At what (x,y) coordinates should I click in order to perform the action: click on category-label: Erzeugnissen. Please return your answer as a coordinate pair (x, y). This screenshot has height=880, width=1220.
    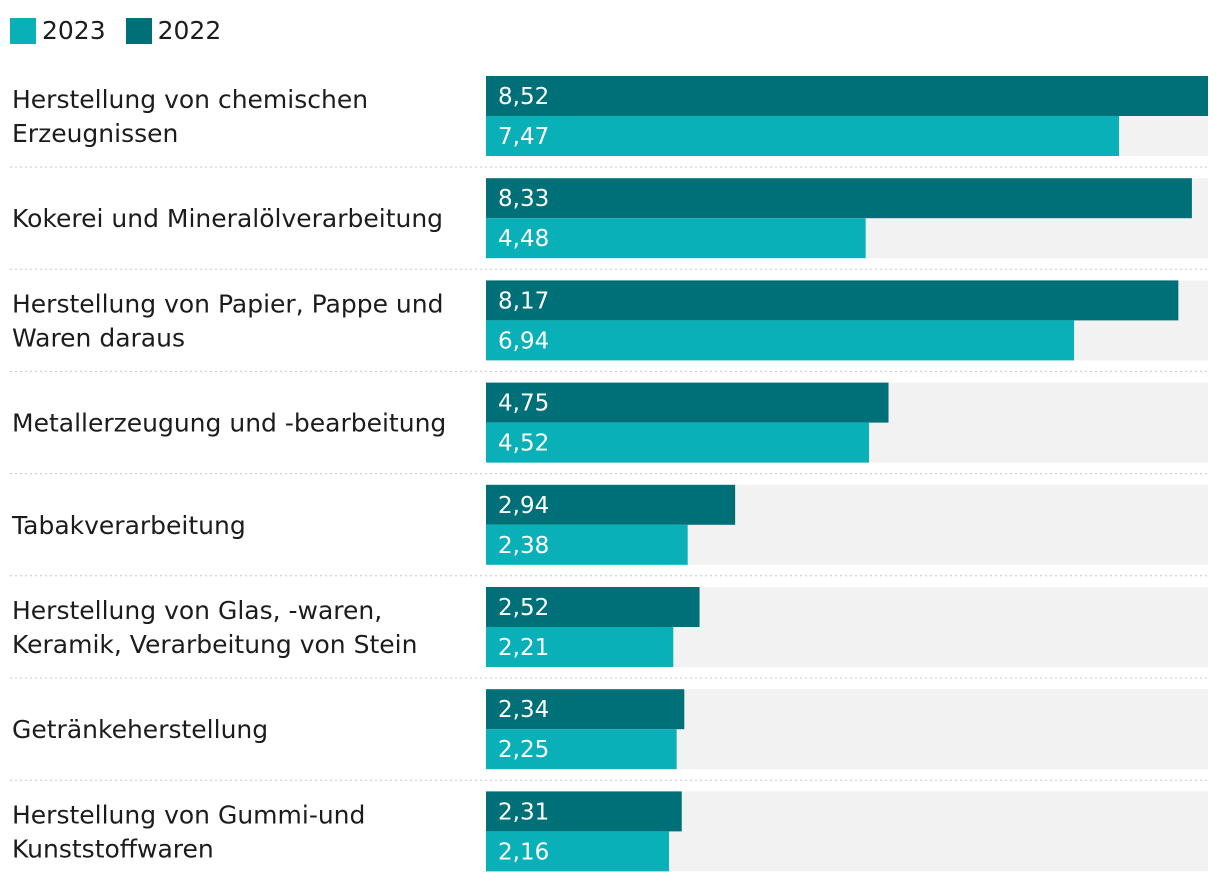
    Looking at the image, I should click on (95, 133).